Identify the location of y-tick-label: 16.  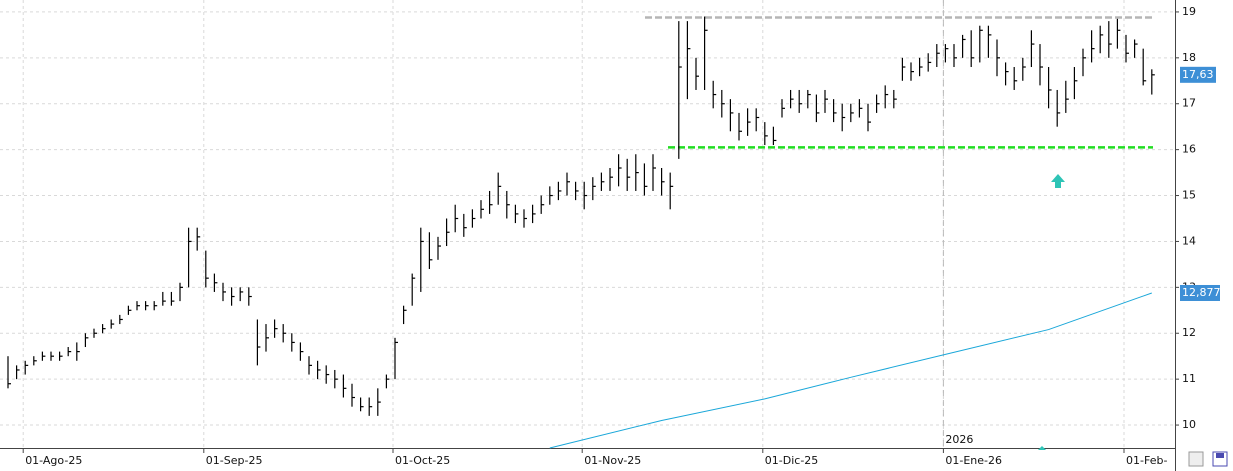
(1189, 149).